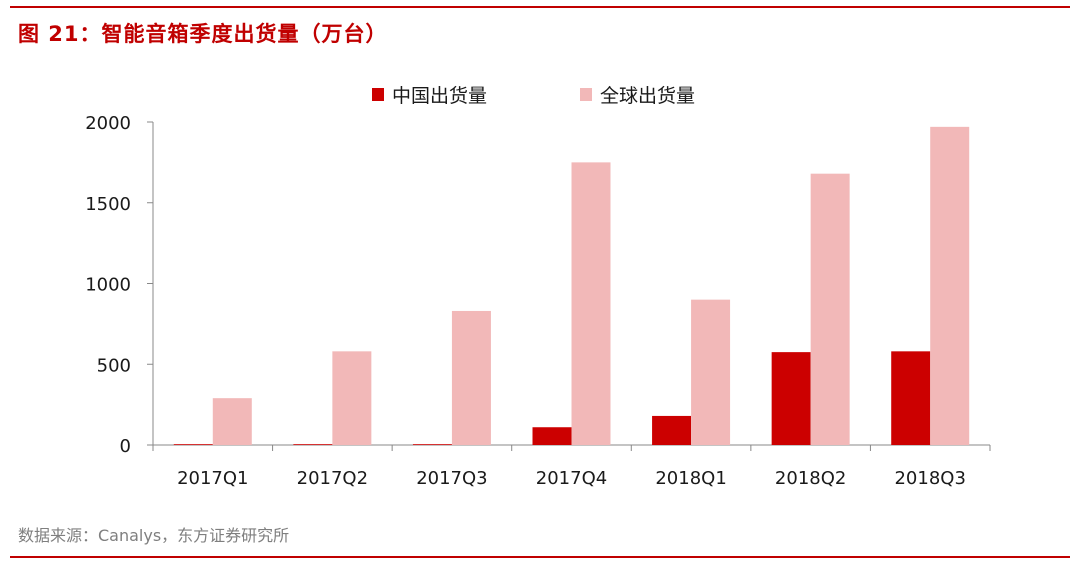 The height and width of the screenshot is (568, 1080). Describe the element at coordinates (791, 398) in the screenshot. I see `bar-china-2018Q2` at that location.